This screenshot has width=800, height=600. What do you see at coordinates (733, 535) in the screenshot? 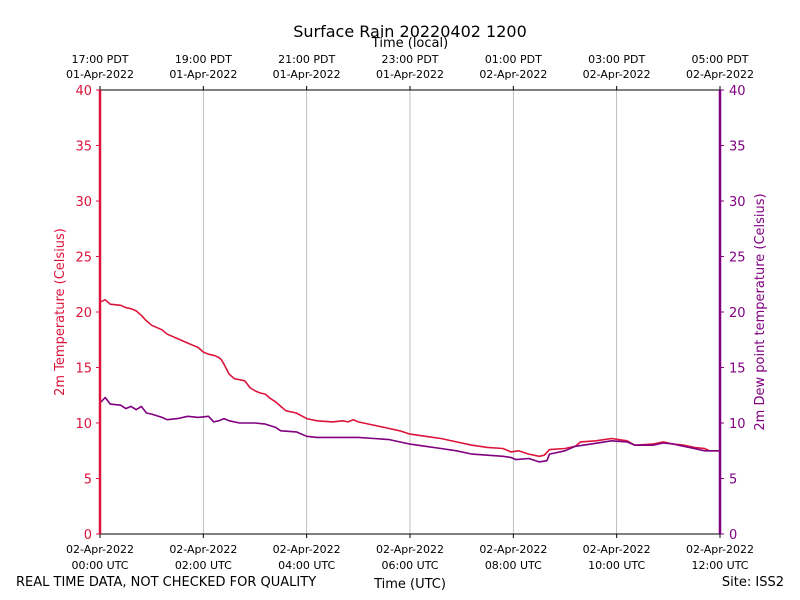
I see `y-tick-label-right-0: 0` at bounding box center [733, 535].